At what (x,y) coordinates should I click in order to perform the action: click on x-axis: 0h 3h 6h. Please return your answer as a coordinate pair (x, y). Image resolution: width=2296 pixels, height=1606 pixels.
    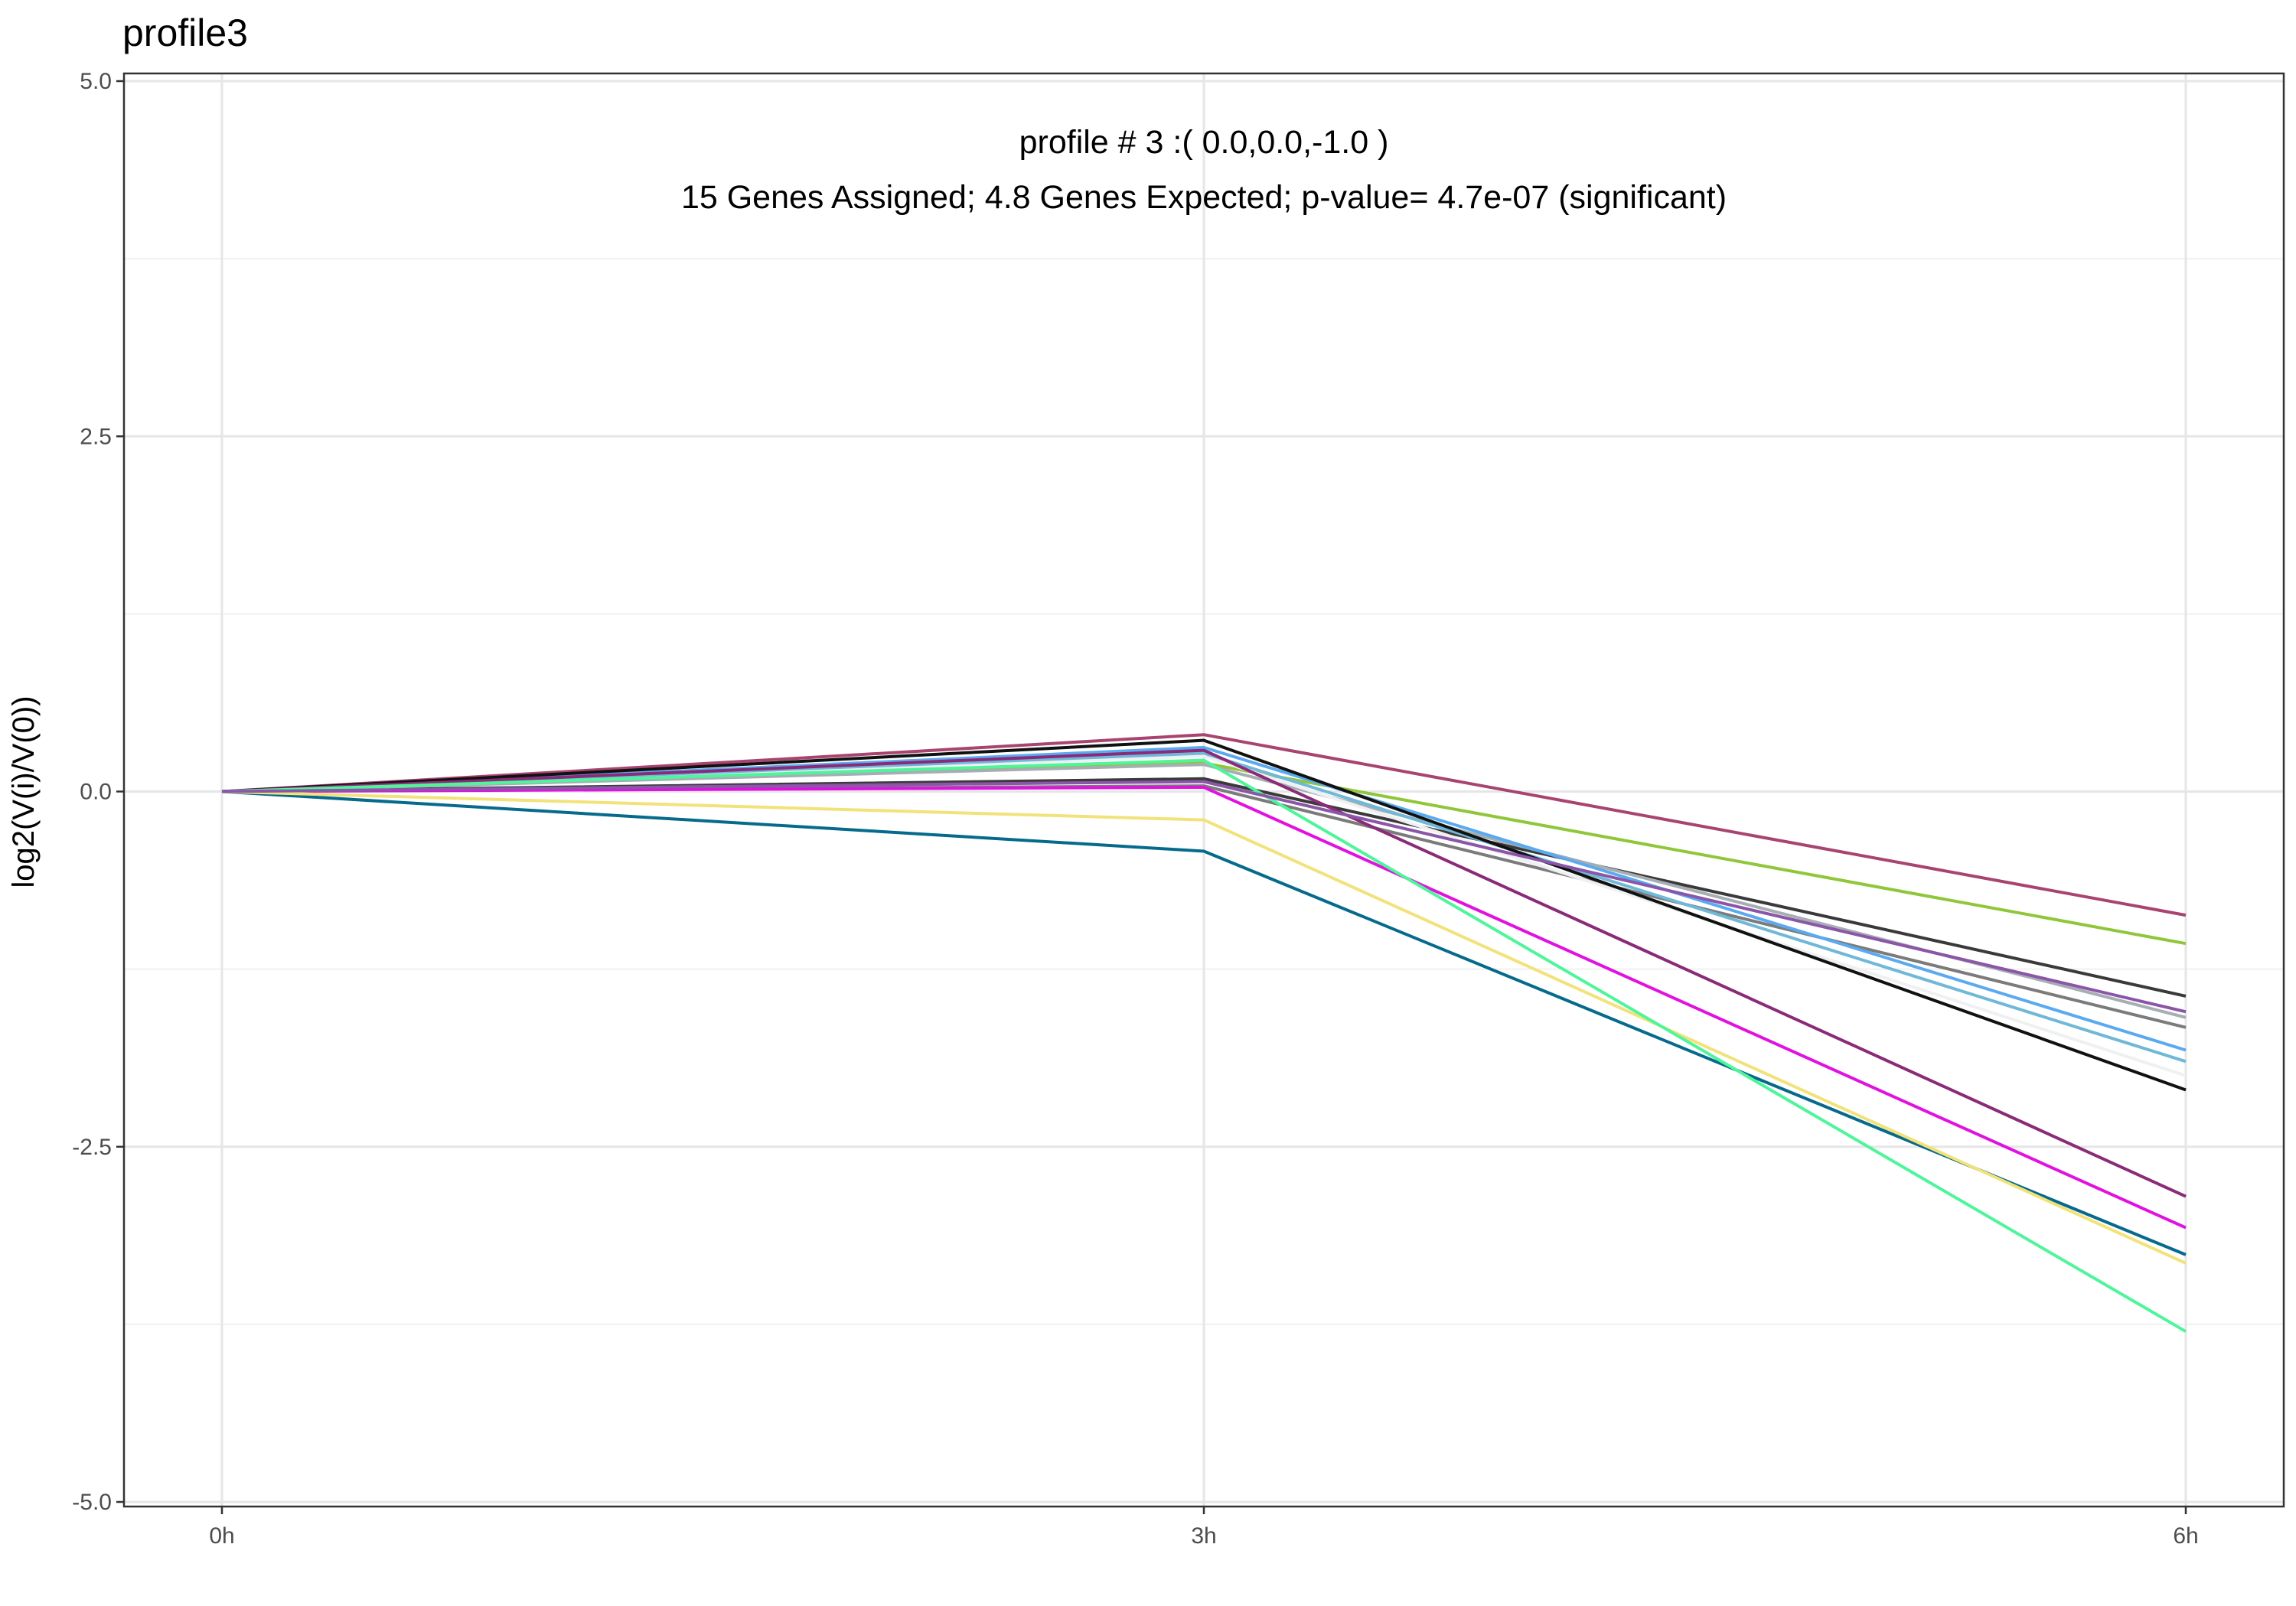
    Looking at the image, I should click on (1204, 1528).